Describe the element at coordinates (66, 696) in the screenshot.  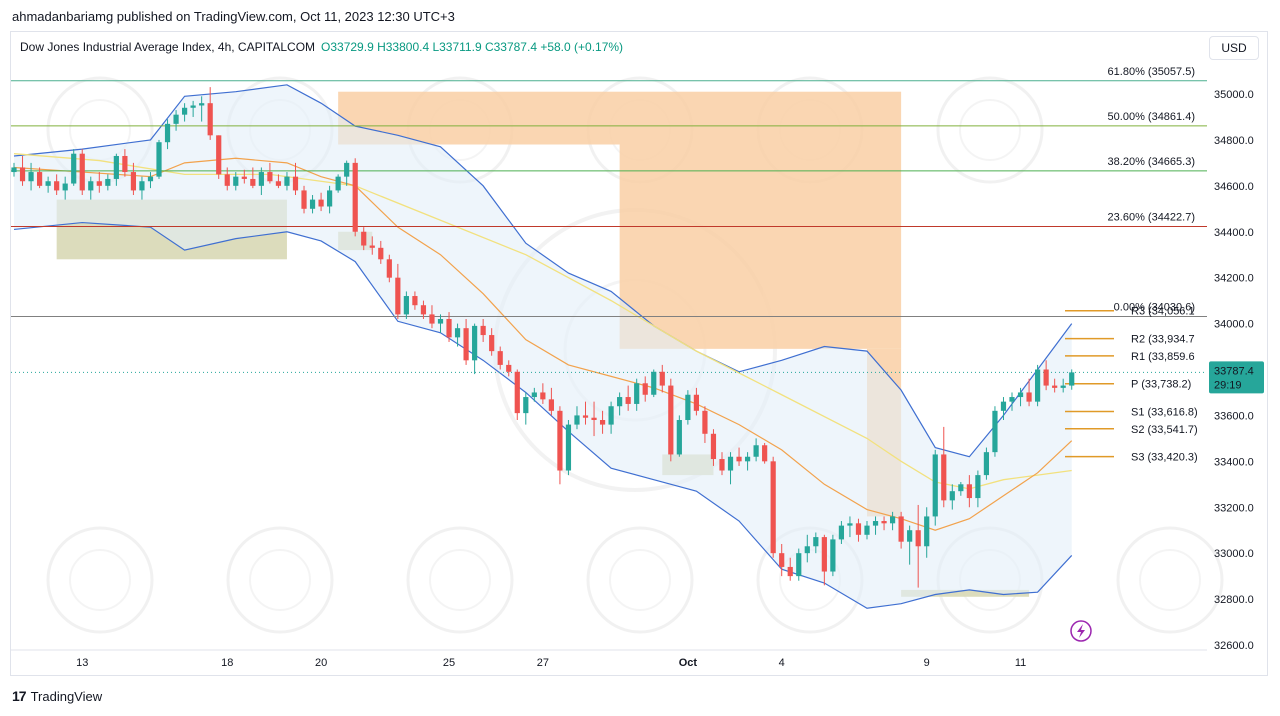
I see `tradingview-brand: TradingView` at that location.